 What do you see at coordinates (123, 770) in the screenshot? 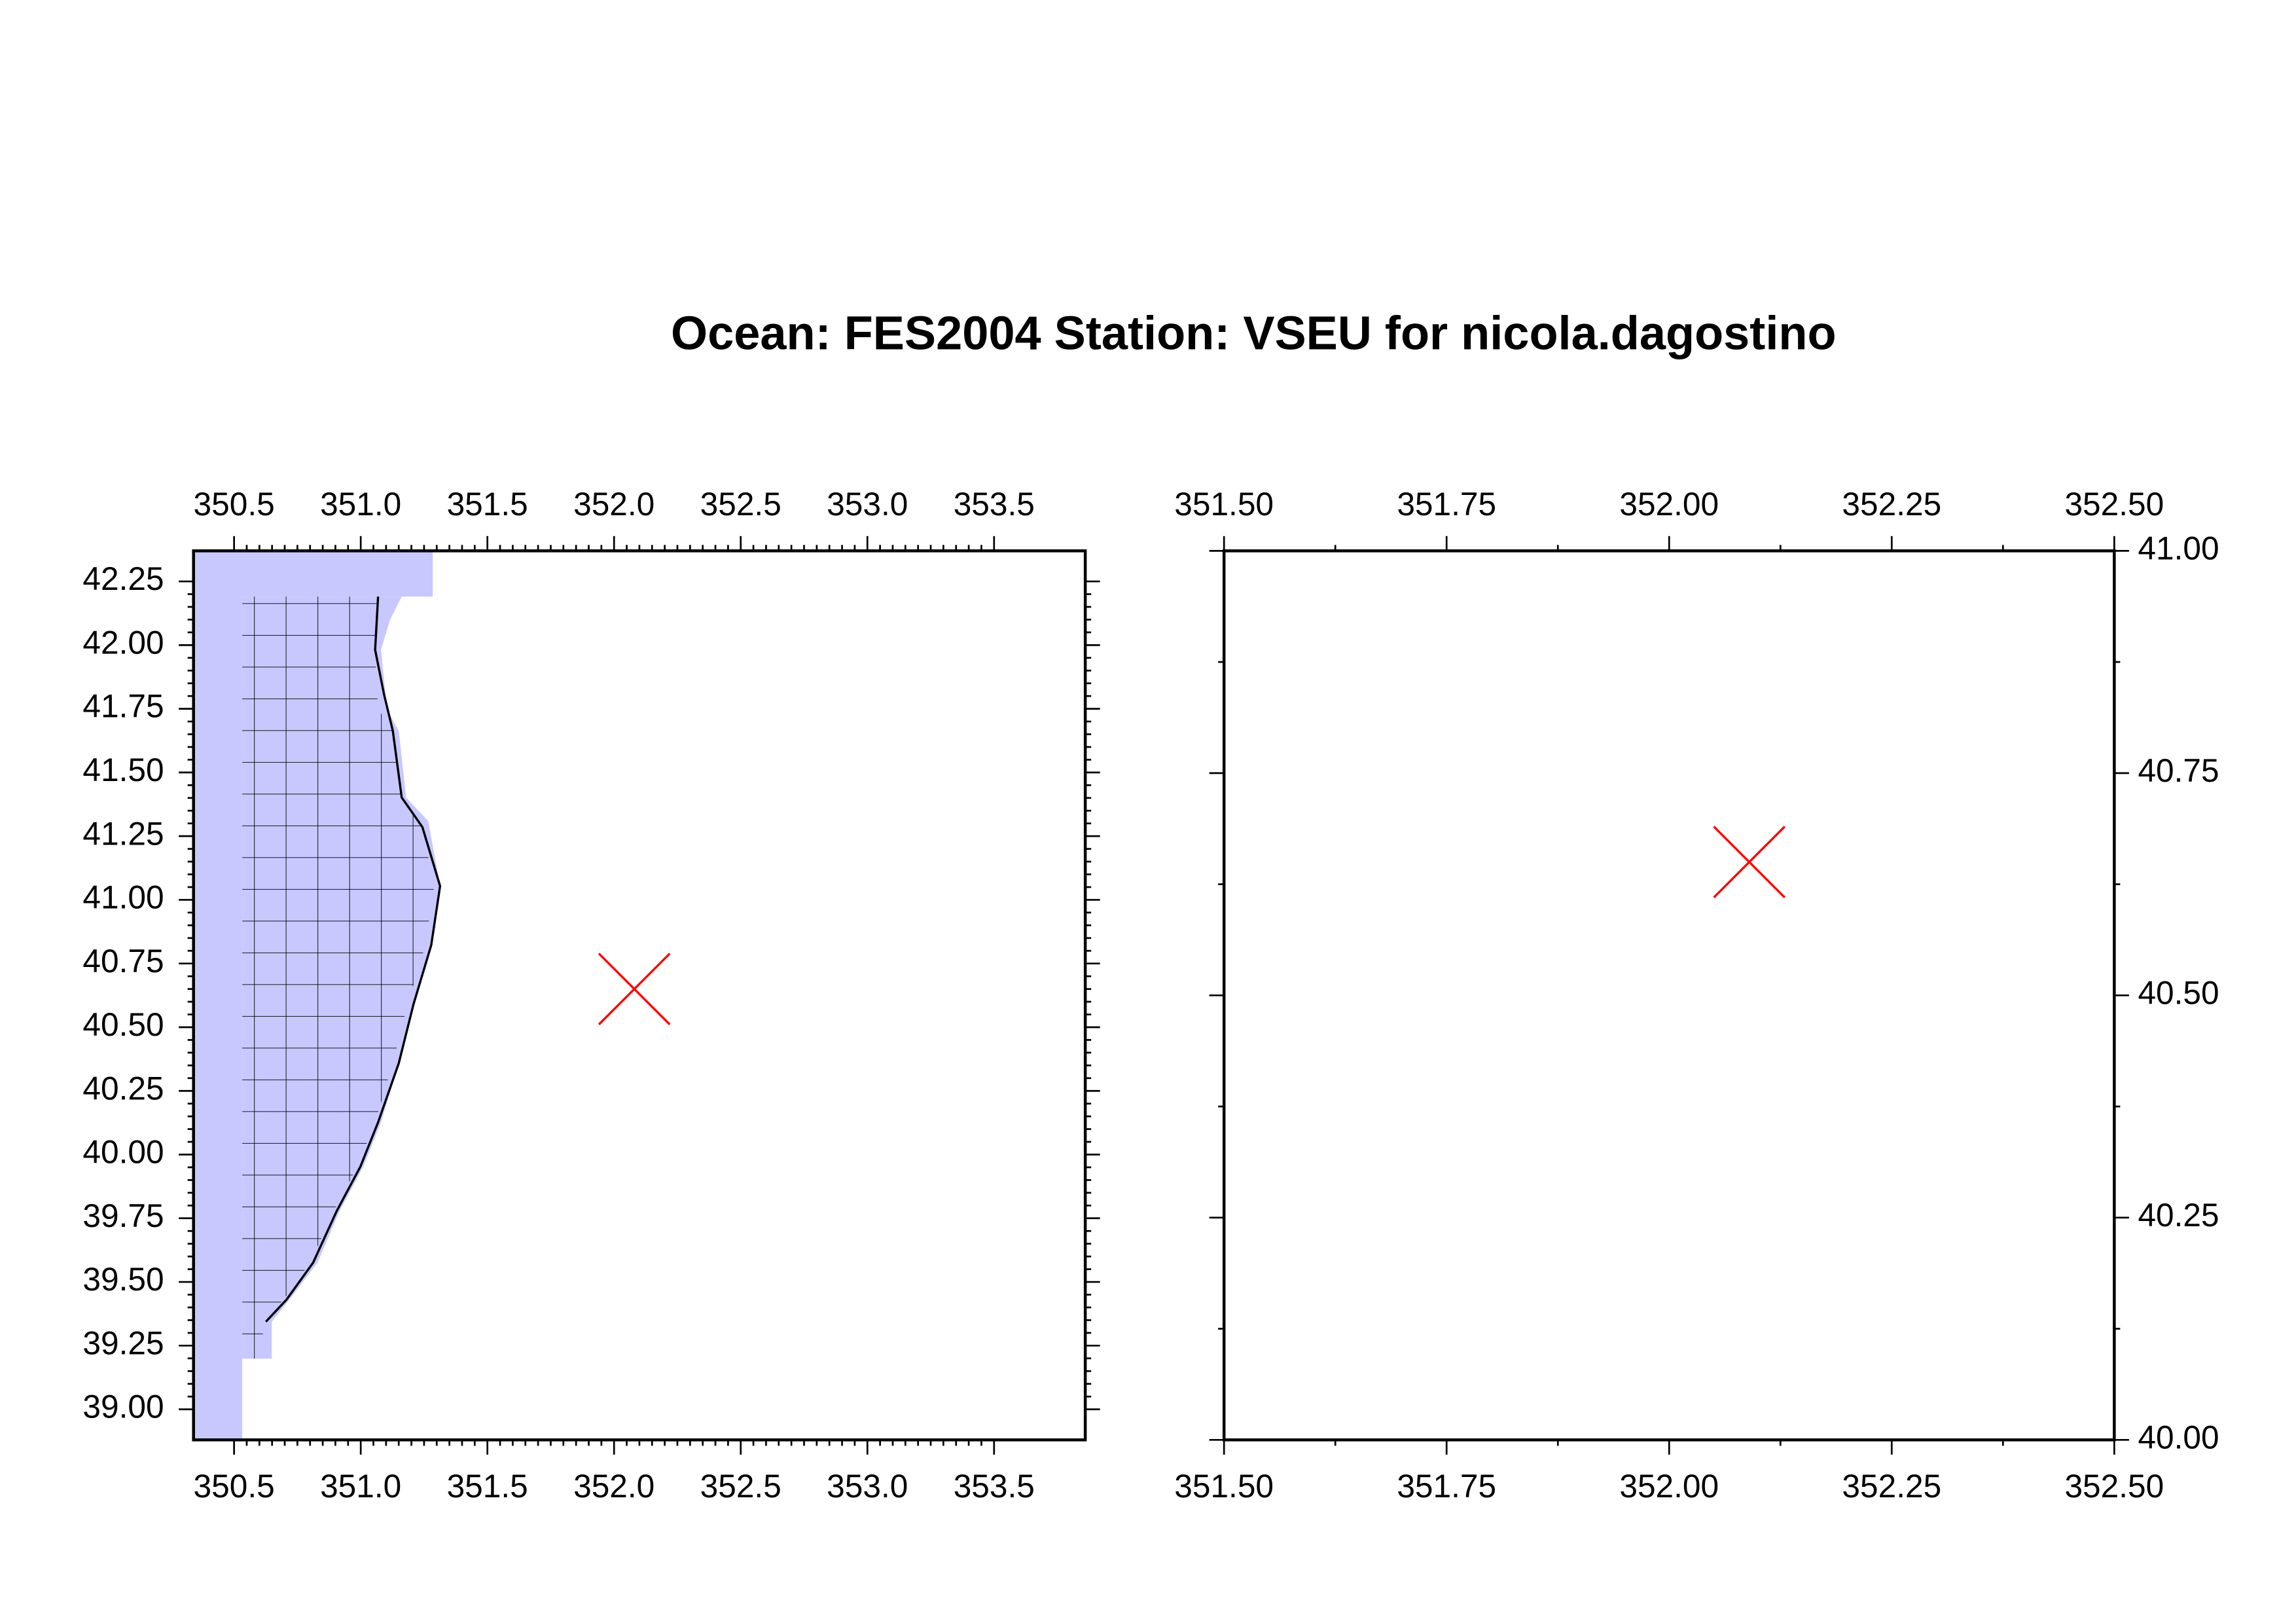
I see `y-tick-label: 41.50` at bounding box center [123, 770].